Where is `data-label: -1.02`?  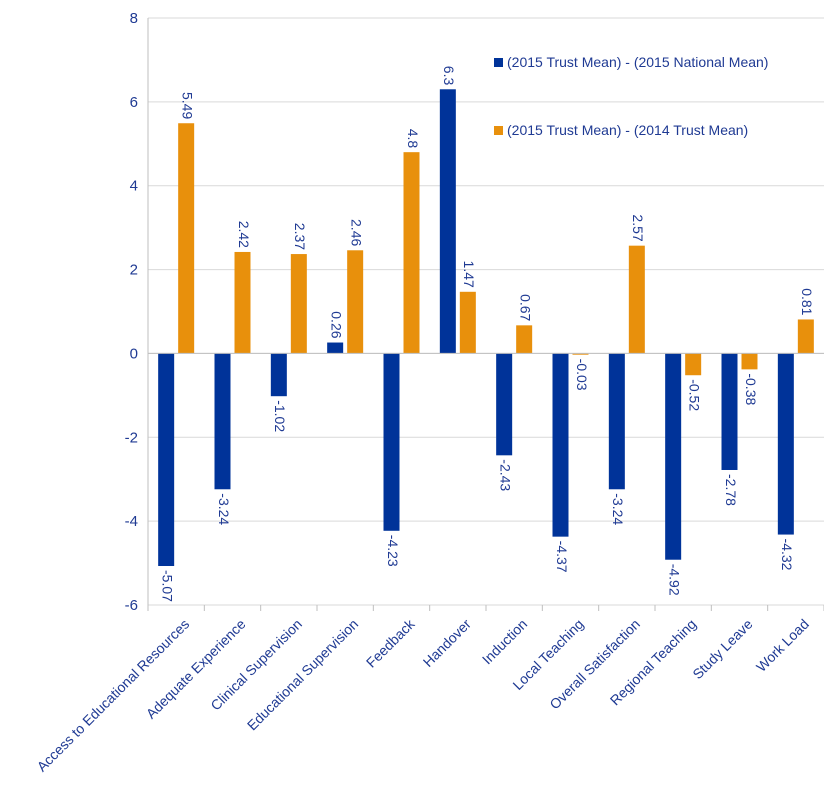 data-label: -1.02 is located at coordinates (280, 416).